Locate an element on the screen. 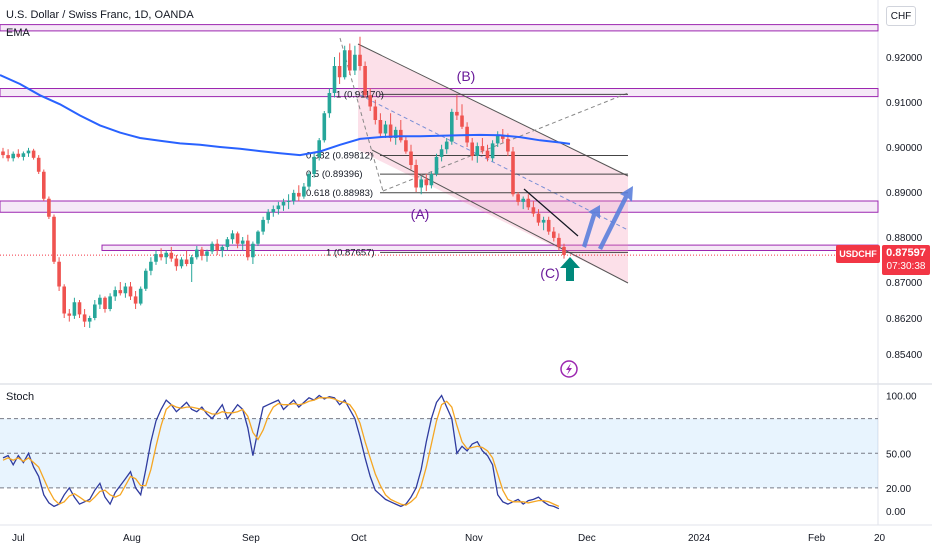  time-axis-tick: 20 is located at coordinates (880, 538).